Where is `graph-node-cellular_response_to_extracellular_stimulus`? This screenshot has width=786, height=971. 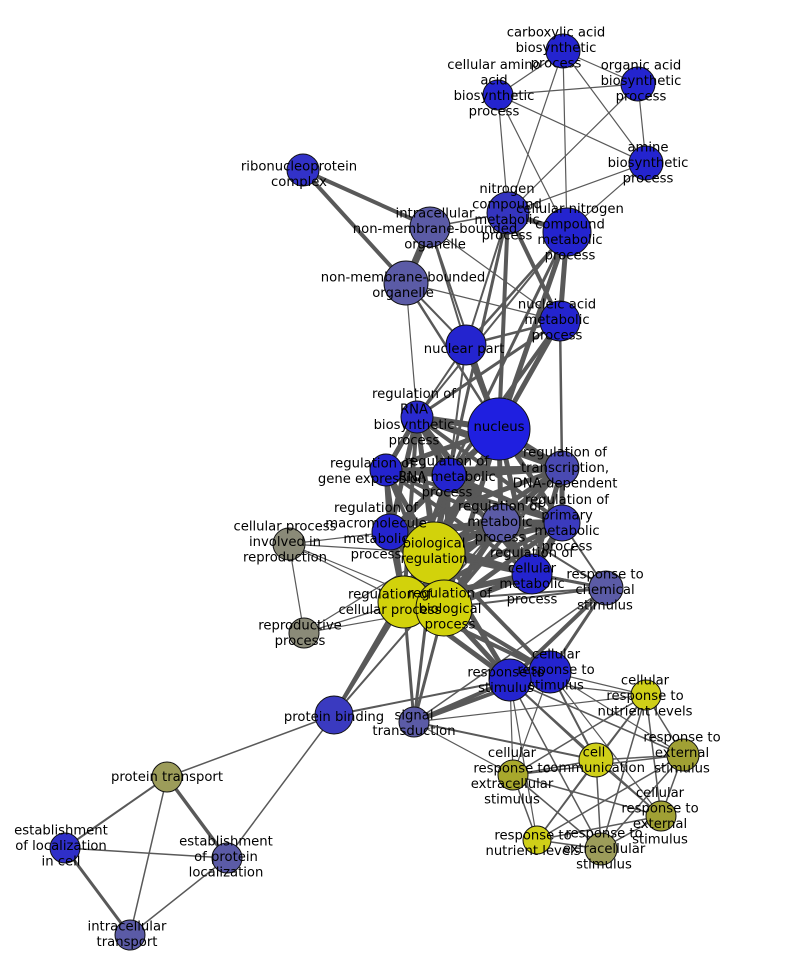
graph-node-cellular_response_to_extracellular_stimulus is located at coordinates (513, 775).